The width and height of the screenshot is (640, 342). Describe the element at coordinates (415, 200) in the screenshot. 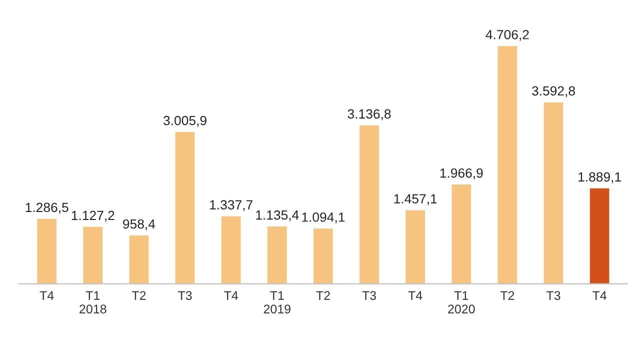

I see `data-label: 1.457,1` at that location.